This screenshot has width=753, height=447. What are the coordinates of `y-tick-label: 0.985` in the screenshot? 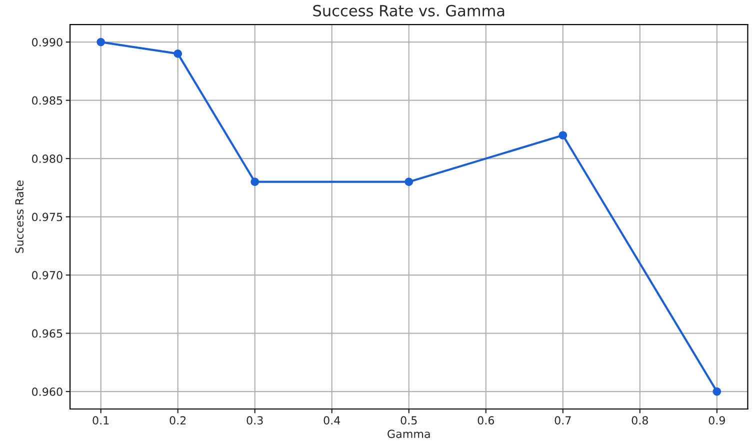 It's located at (47, 100).